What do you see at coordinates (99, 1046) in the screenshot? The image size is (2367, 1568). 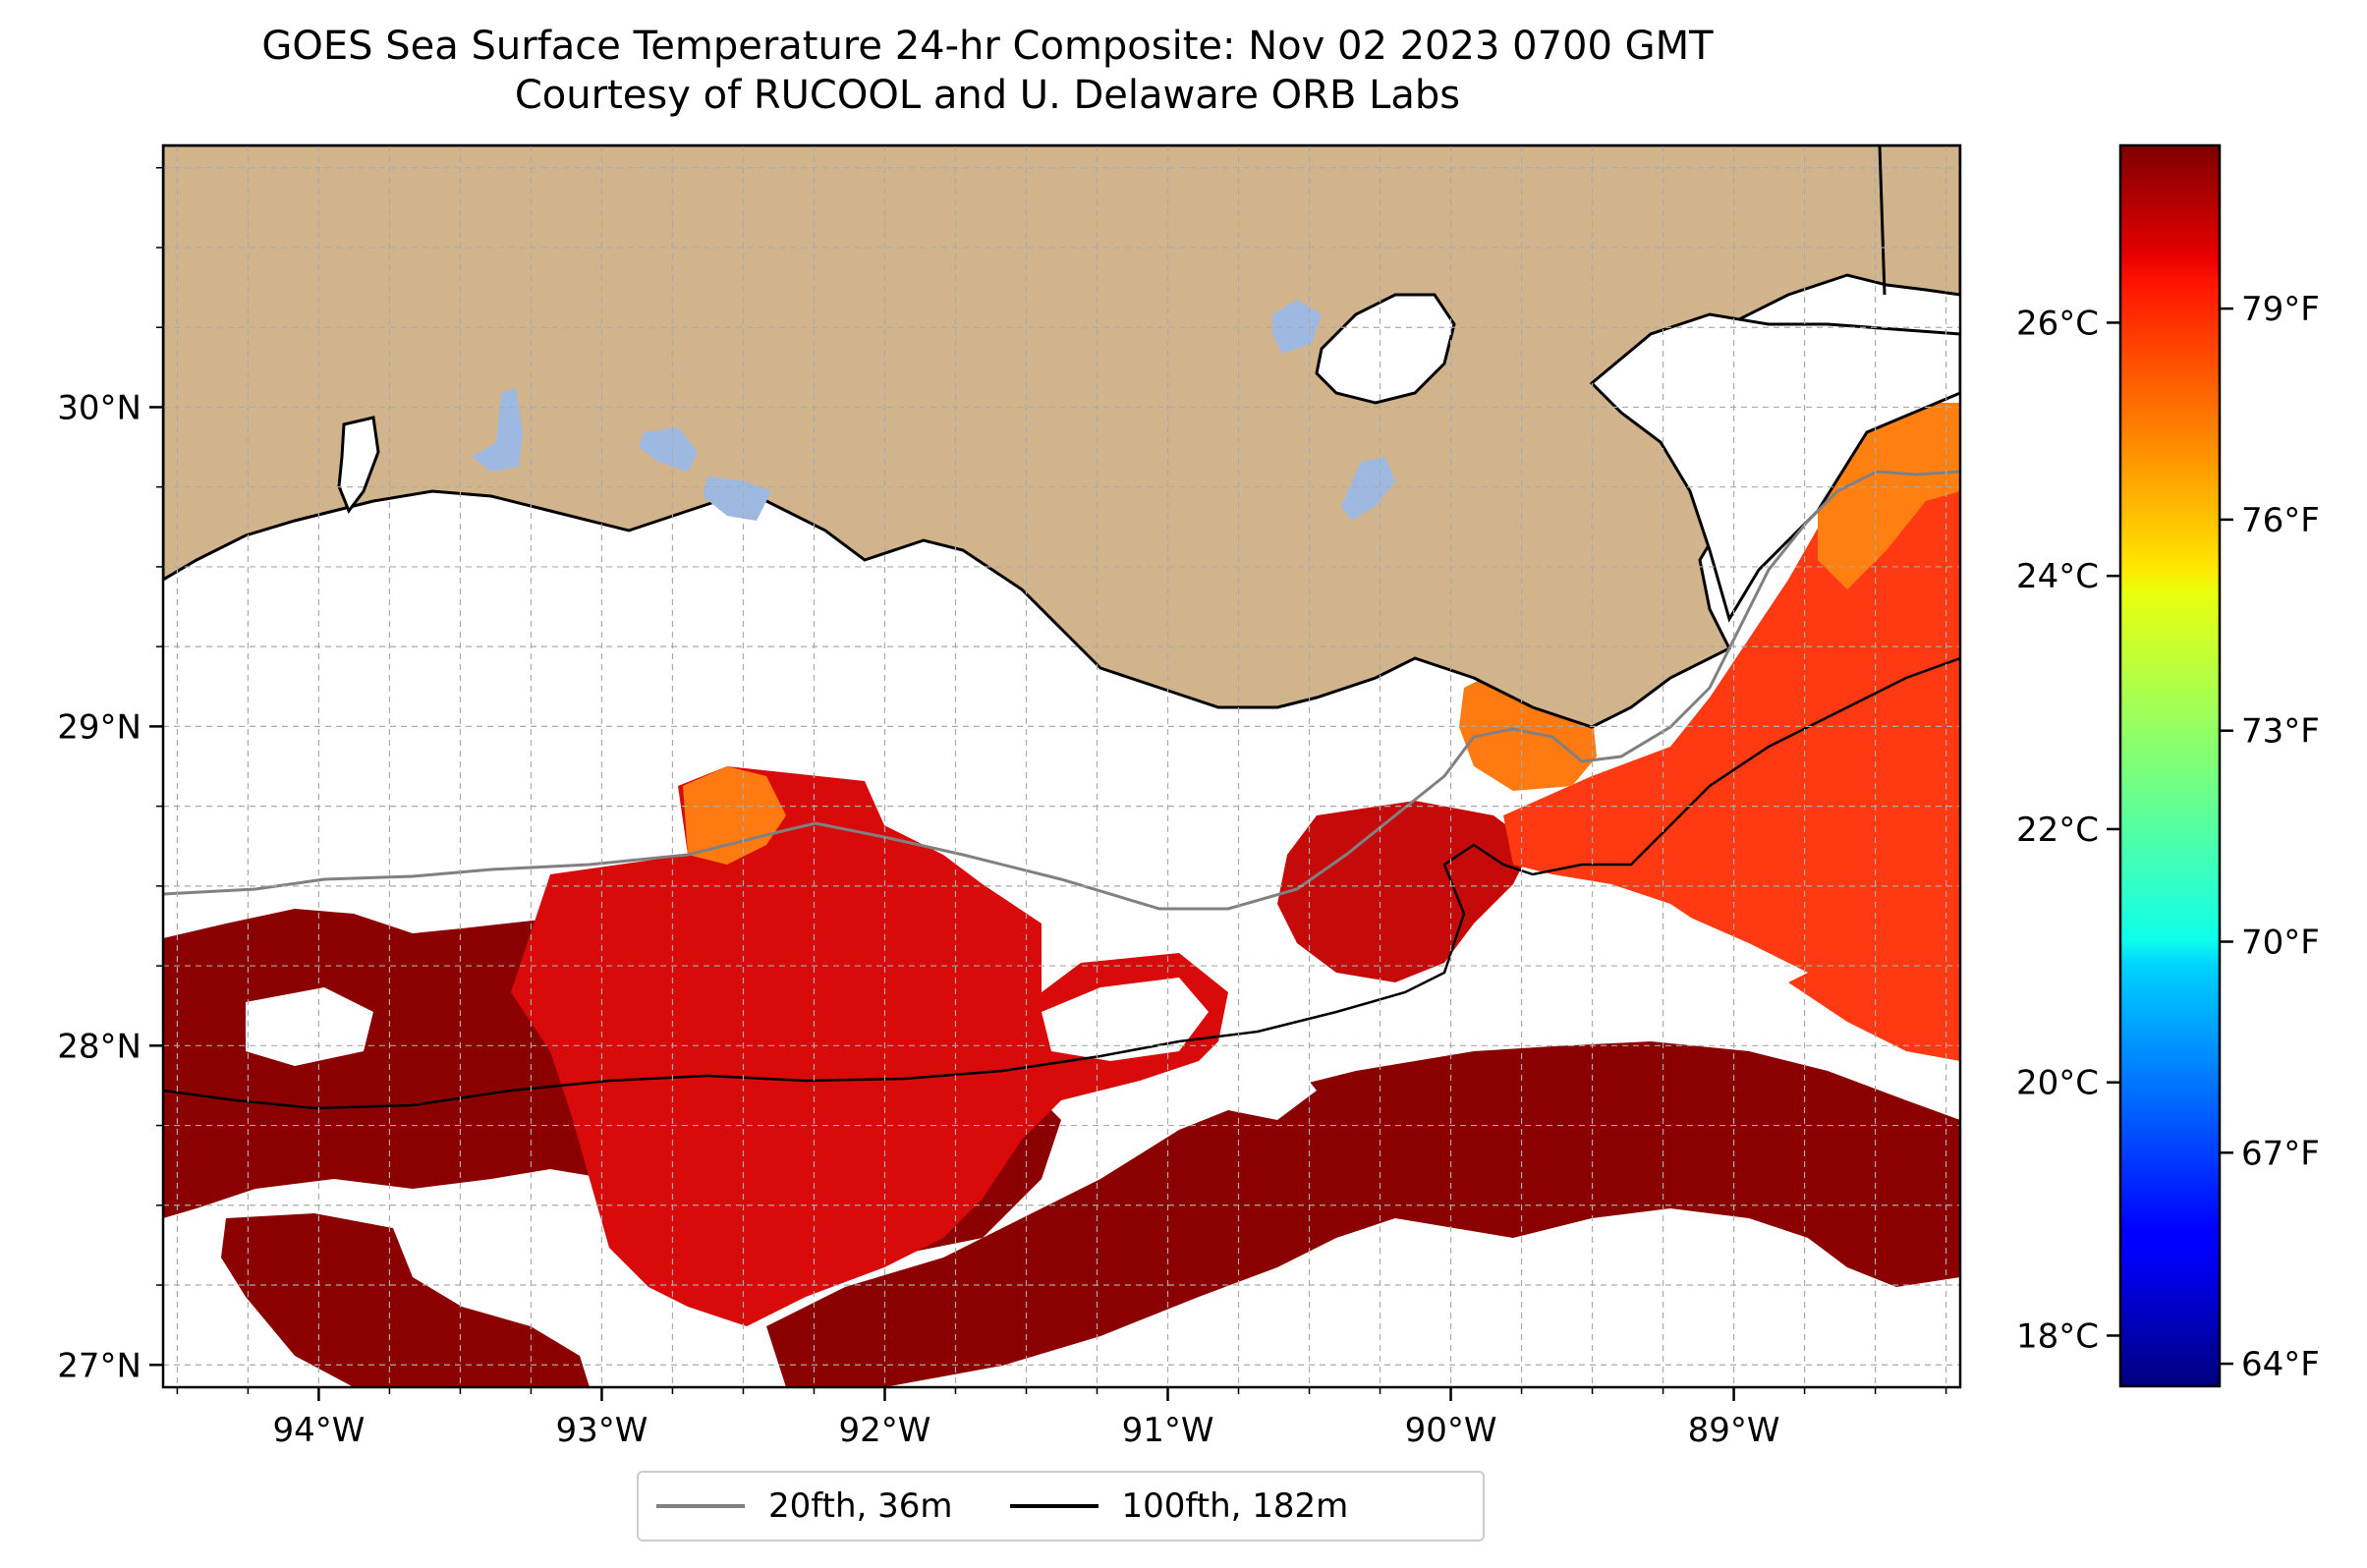 I see `lat-tick-label: 28°N` at bounding box center [99, 1046].